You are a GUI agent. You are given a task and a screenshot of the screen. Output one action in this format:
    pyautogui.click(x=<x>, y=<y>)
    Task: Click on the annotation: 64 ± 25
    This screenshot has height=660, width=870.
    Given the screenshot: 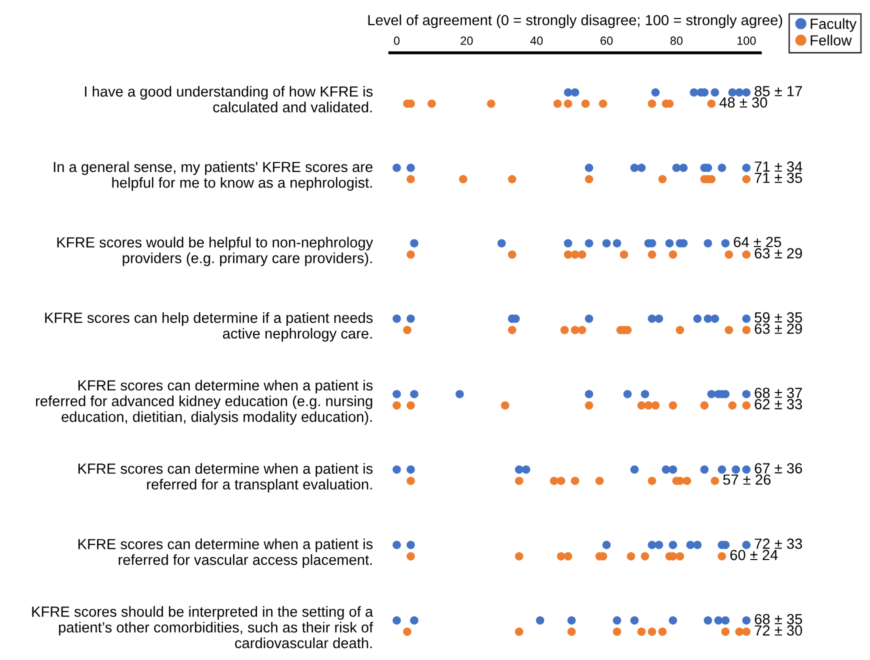 What is the action you would take?
    pyautogui.click(x=758, y=242)
    